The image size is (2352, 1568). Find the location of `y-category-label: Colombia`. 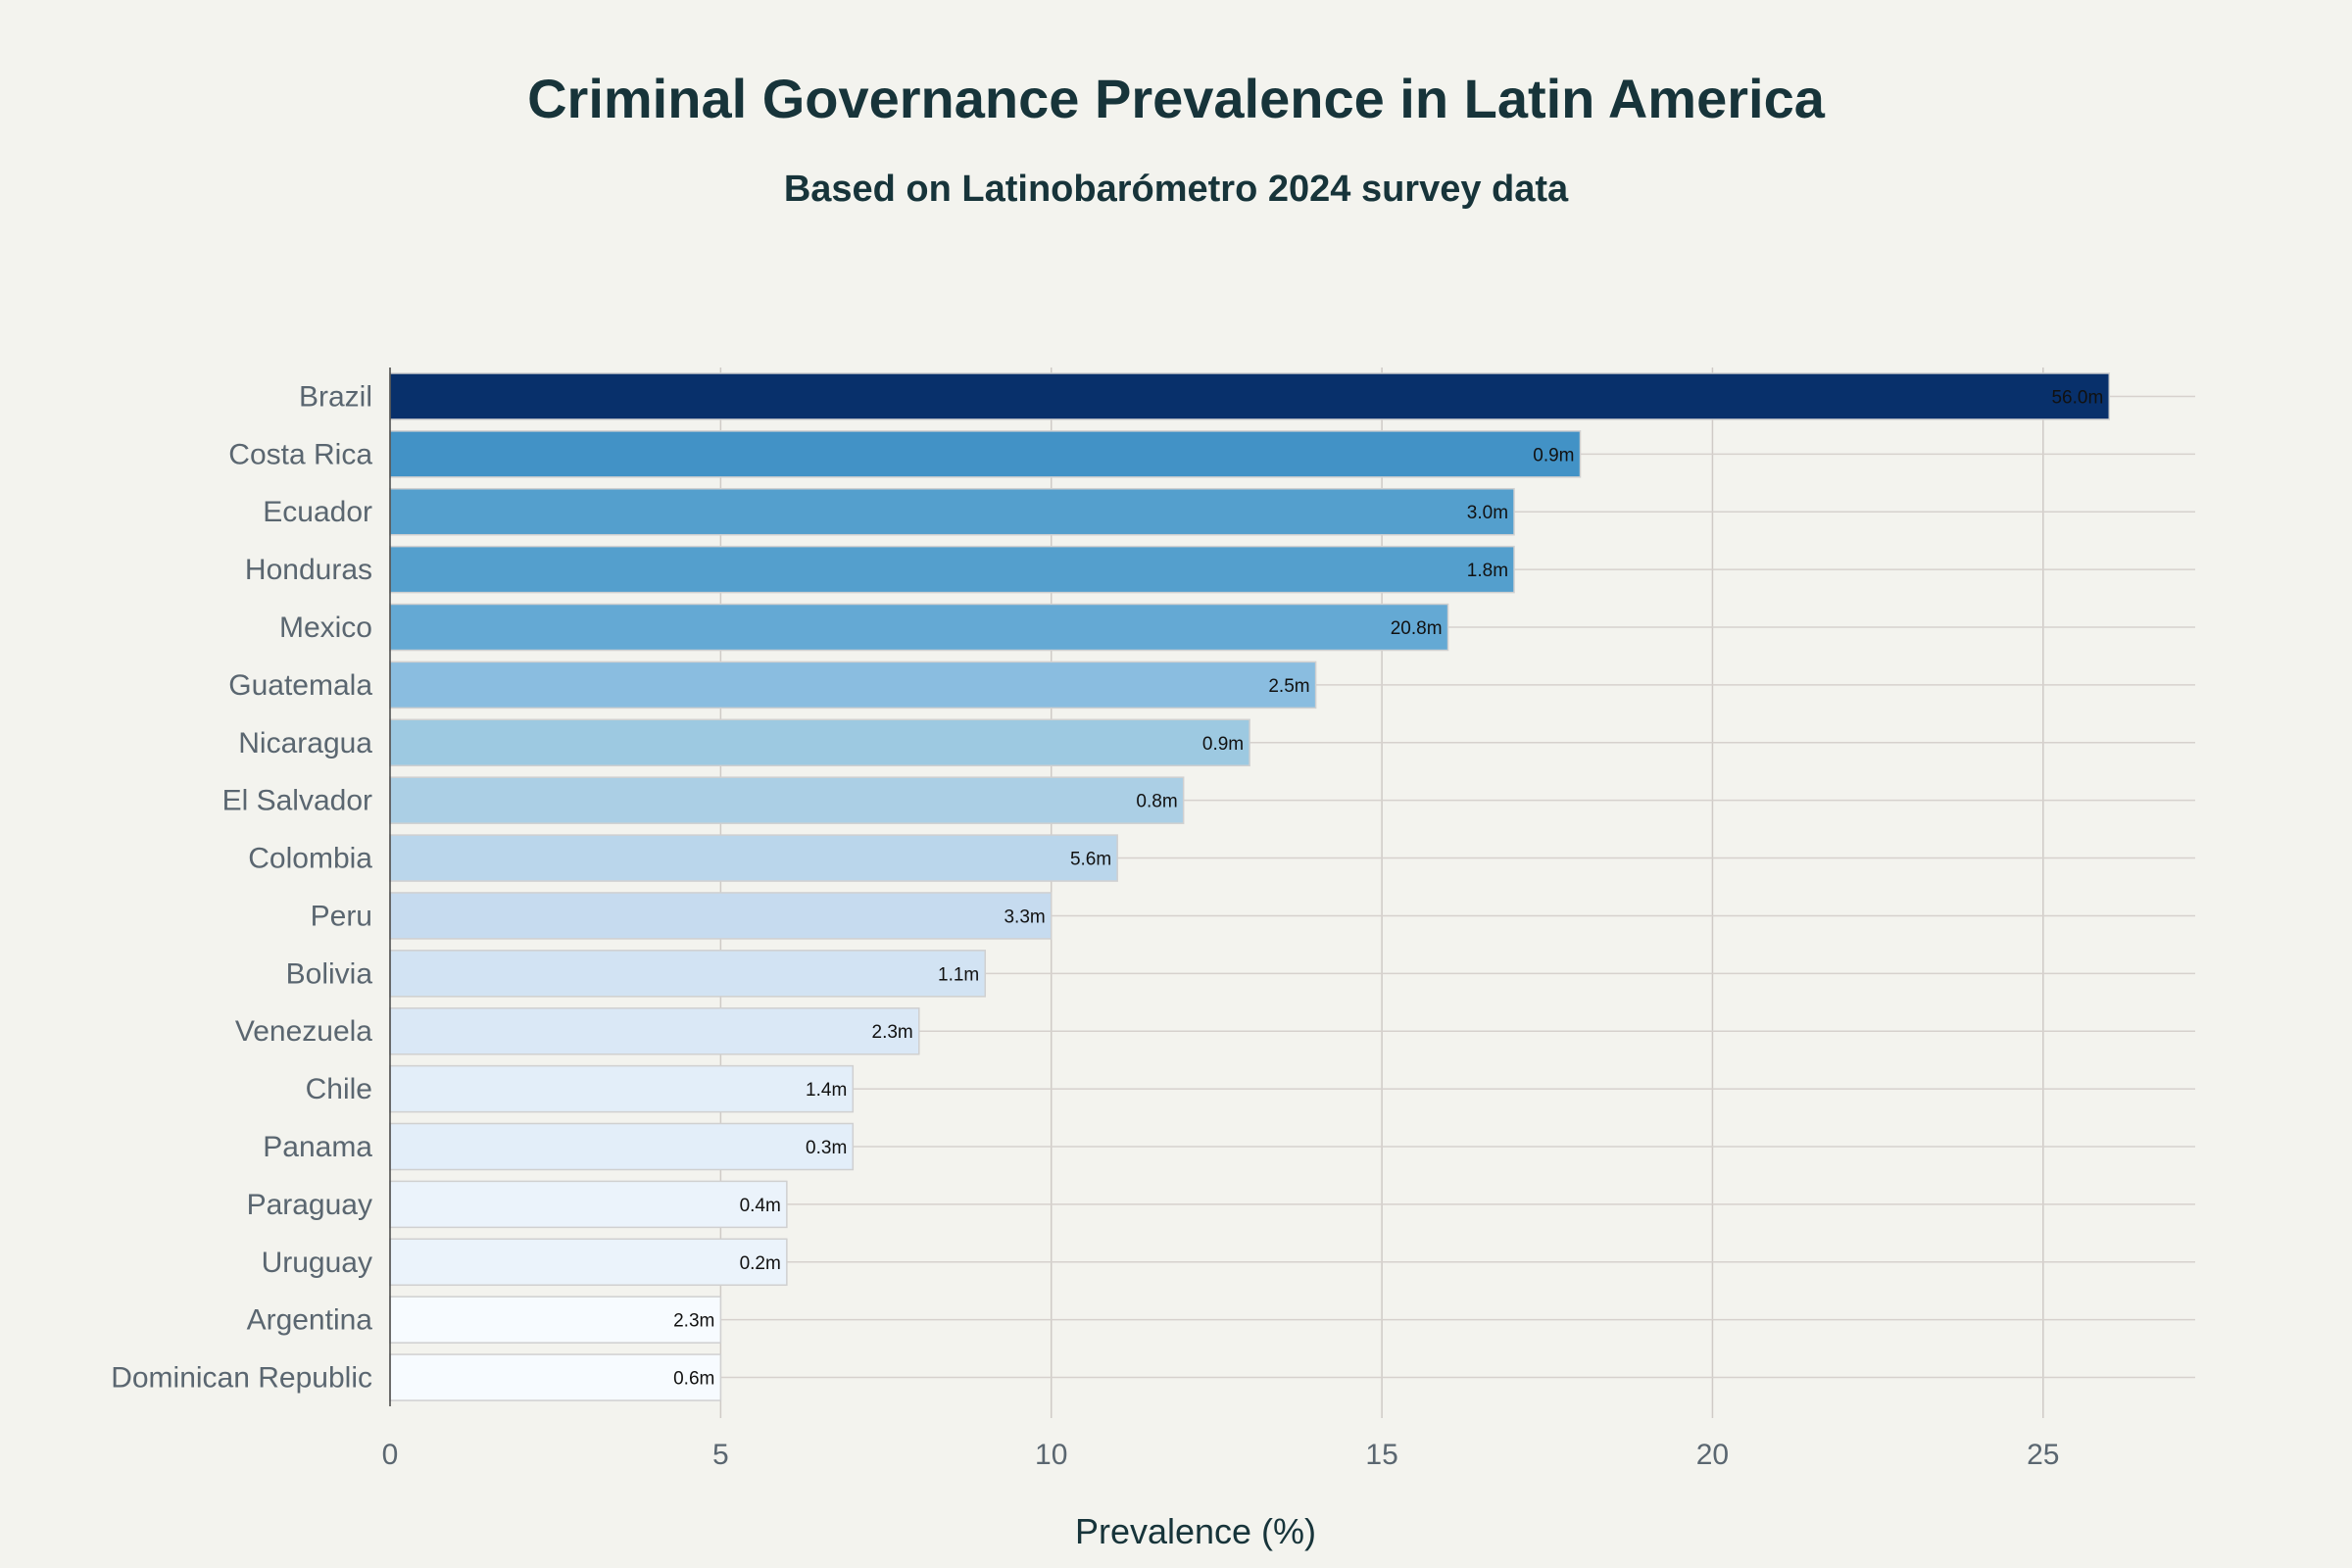

y-category-label: Colombia is located at coordinates (310, 859).